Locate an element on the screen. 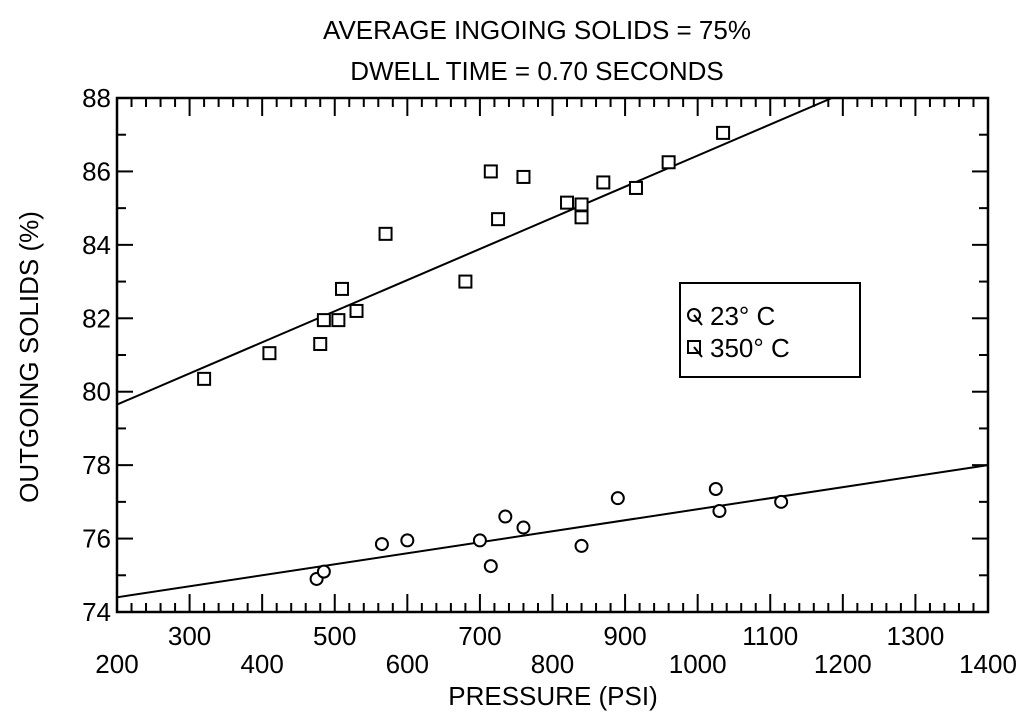 Image resolution: width=1022 pixels, height=717 pixels. legend-label-350c: 350° C is located at coordinates (750, 348).